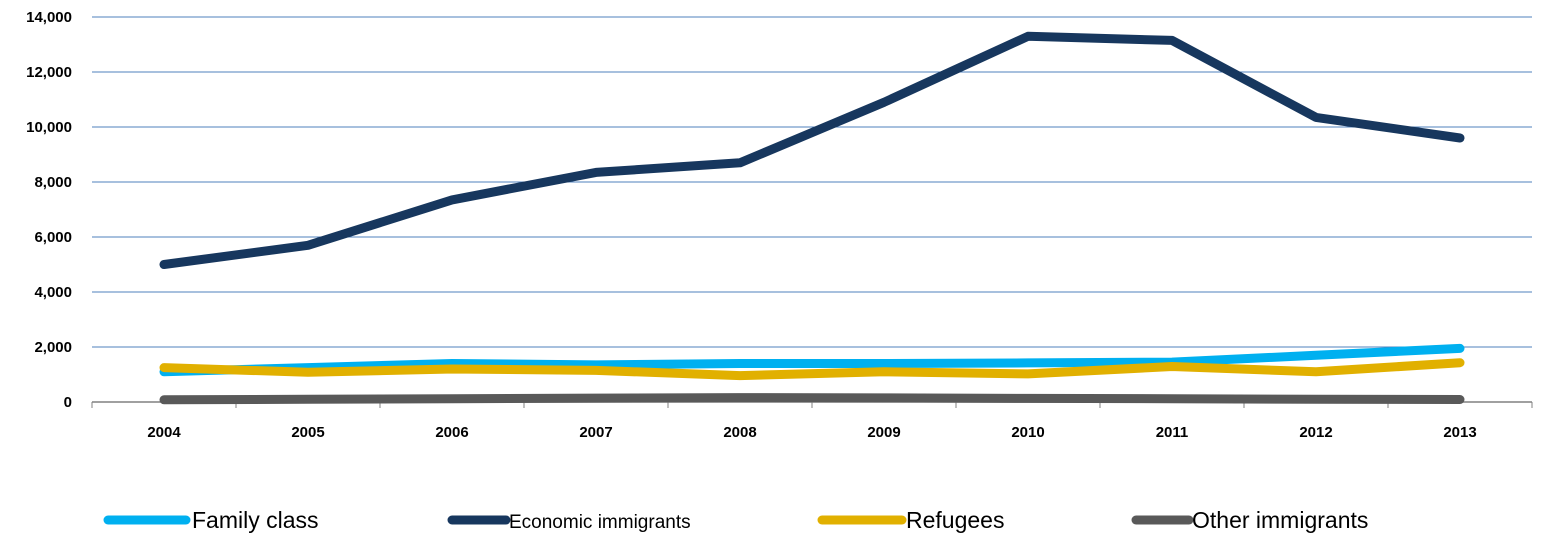 This screenshot has width=1550, height=534. Describe the element at coordinates (1280, 520) in the screenshot. I see `legend-label: Other immigrants` at that location.